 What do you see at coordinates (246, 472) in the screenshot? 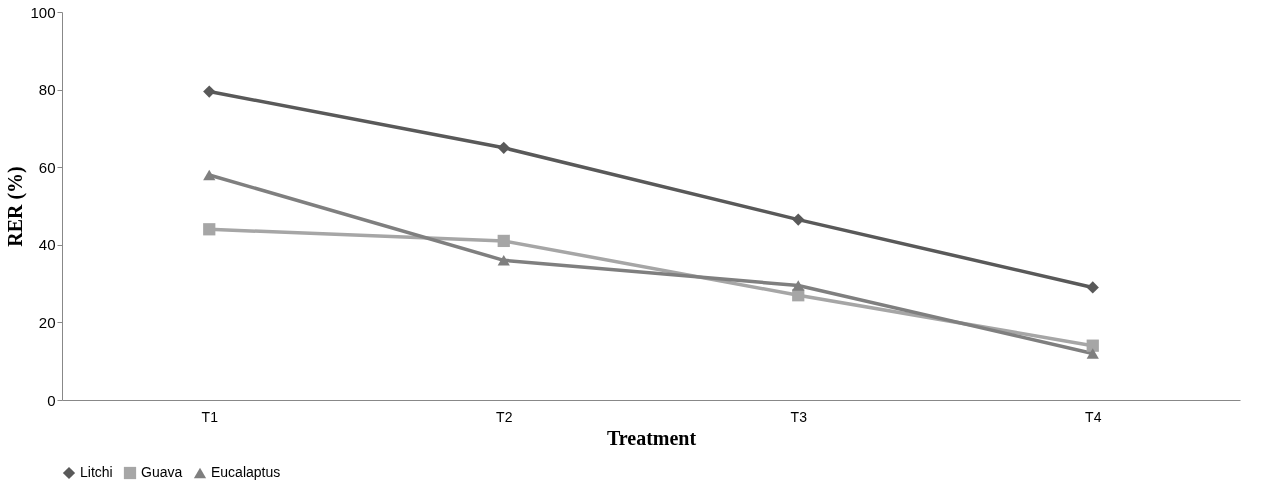
I see `legend-label: Eucalaptus` at bounding box center [246, 472].